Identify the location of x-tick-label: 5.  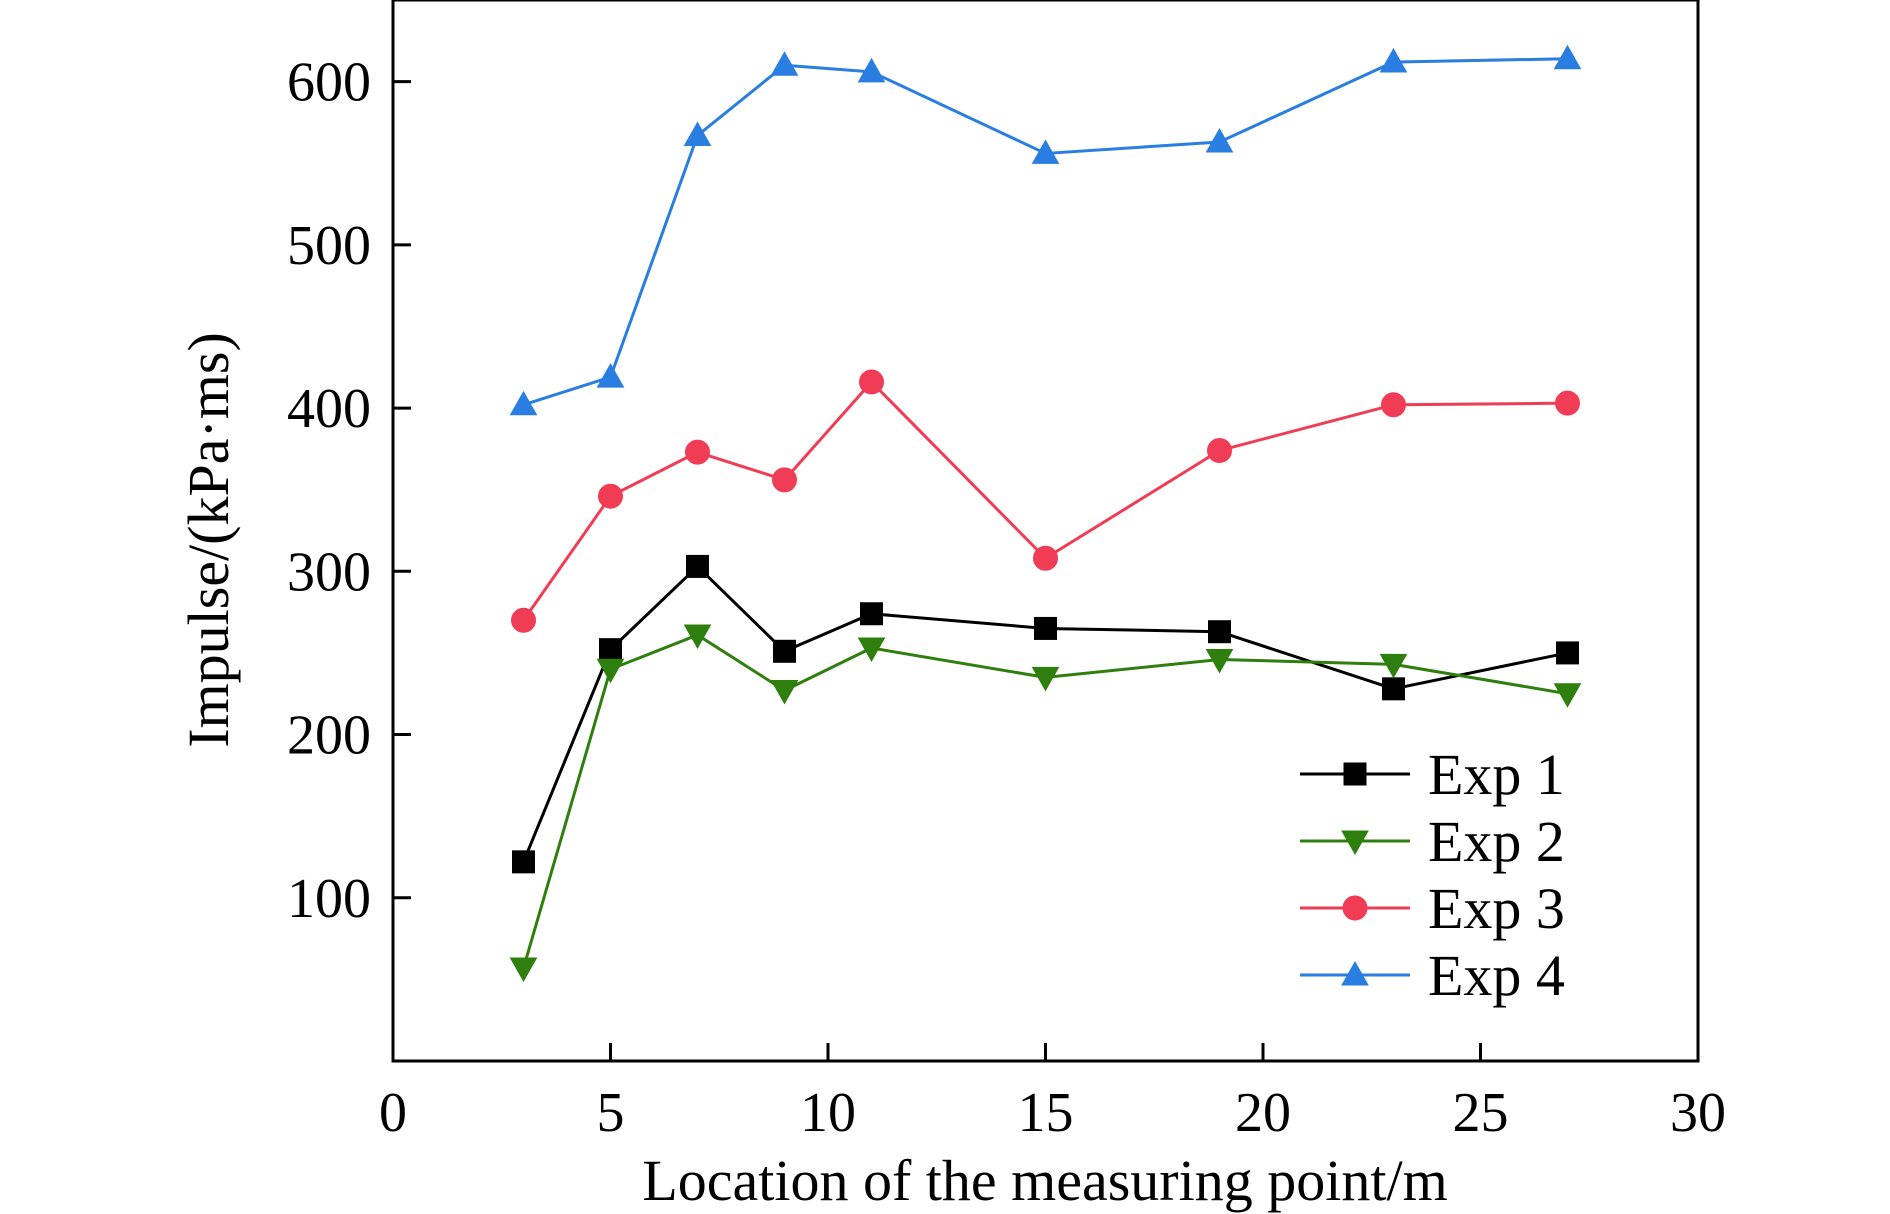
(611, 1113).